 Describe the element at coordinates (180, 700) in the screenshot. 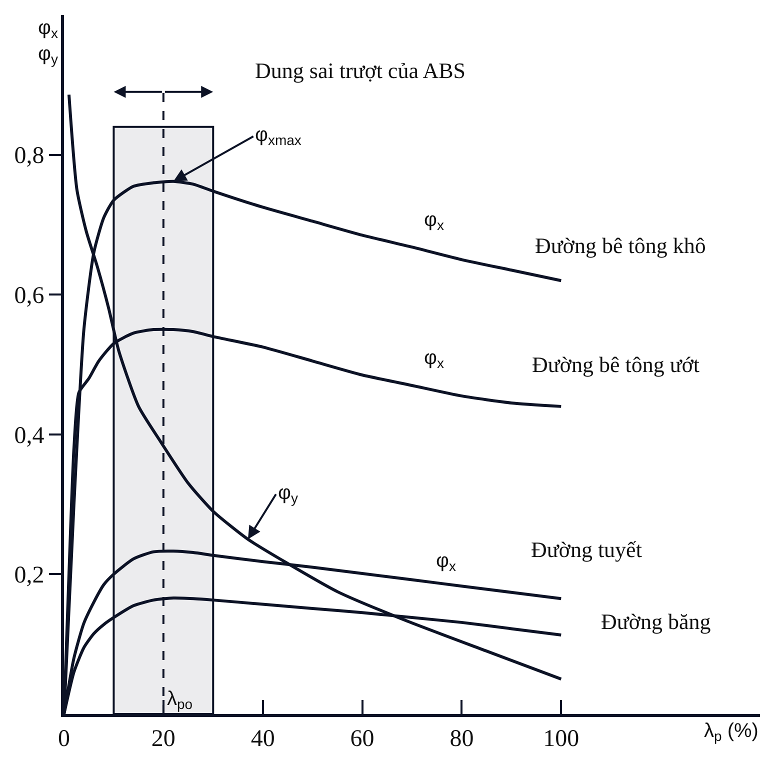

I see `ref-line-label: λ$_{po}$` at that location.